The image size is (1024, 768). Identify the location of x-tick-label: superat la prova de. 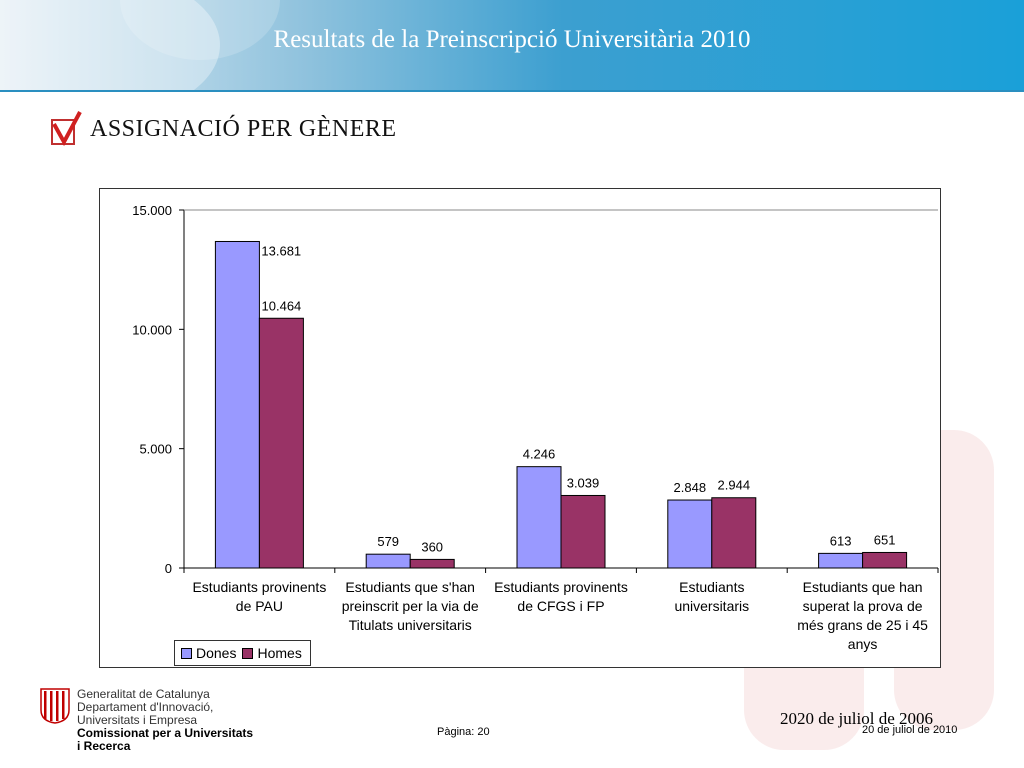
(863, 606).